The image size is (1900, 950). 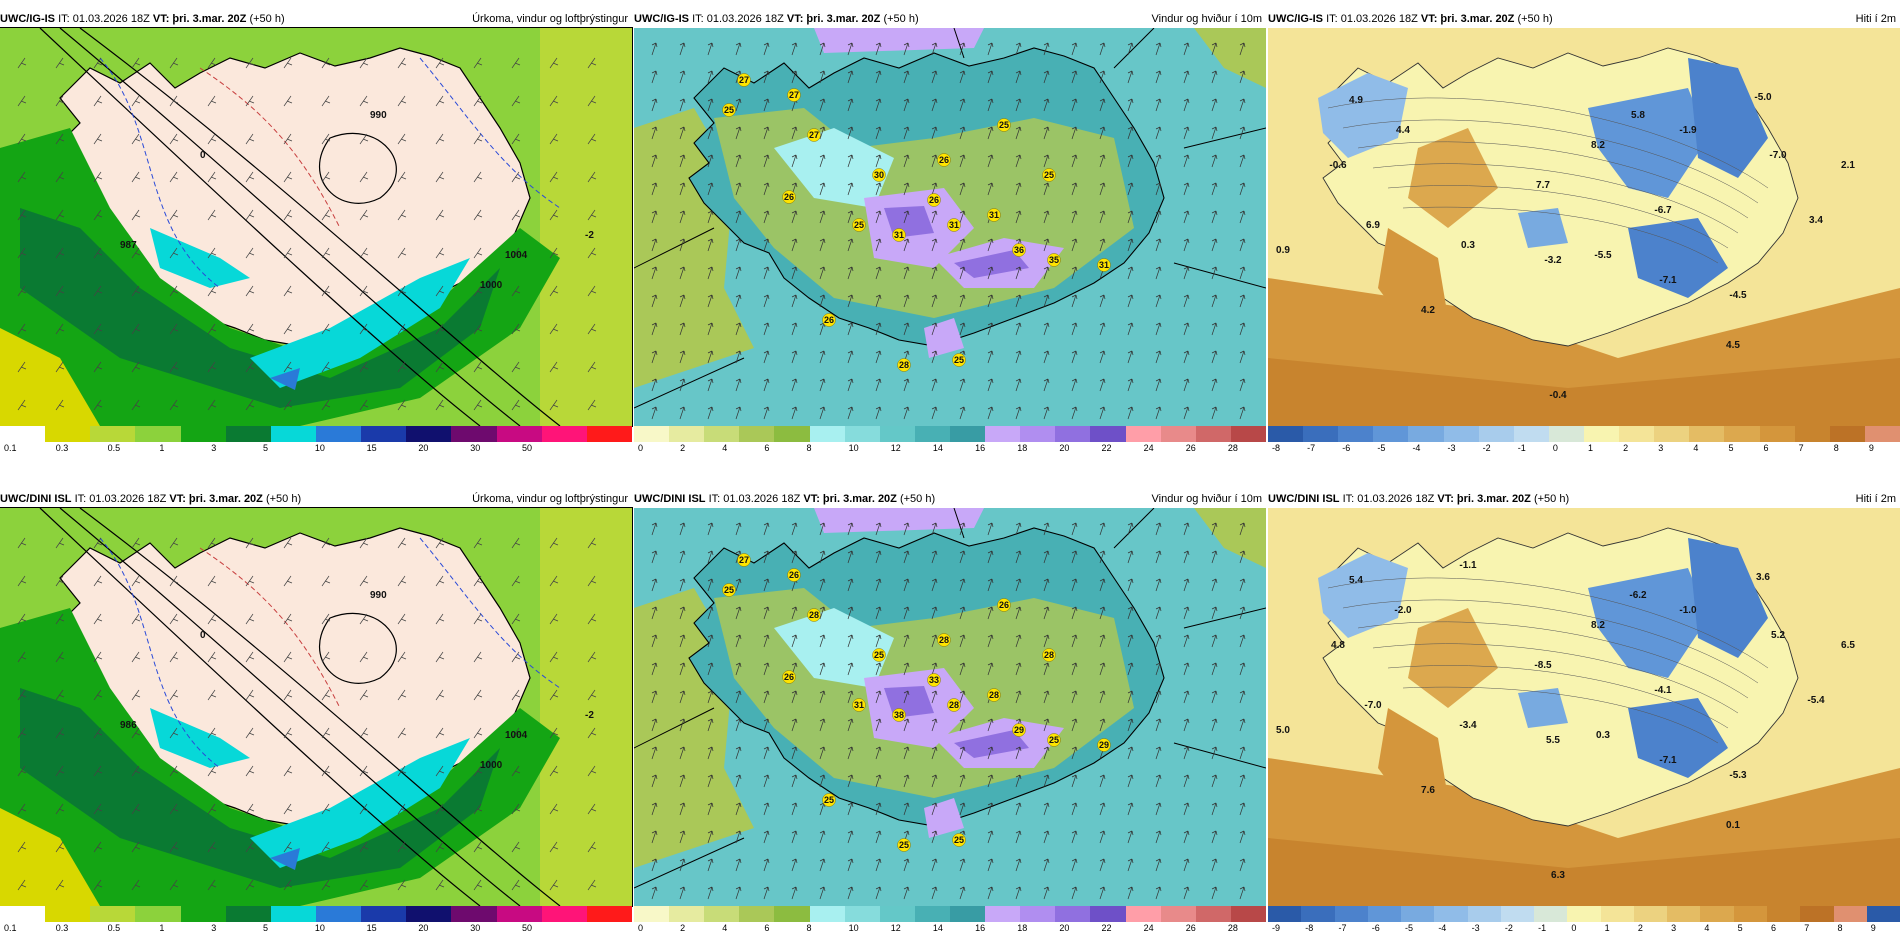 I want to click on gust-value: 30, so click(x=879, y=175).